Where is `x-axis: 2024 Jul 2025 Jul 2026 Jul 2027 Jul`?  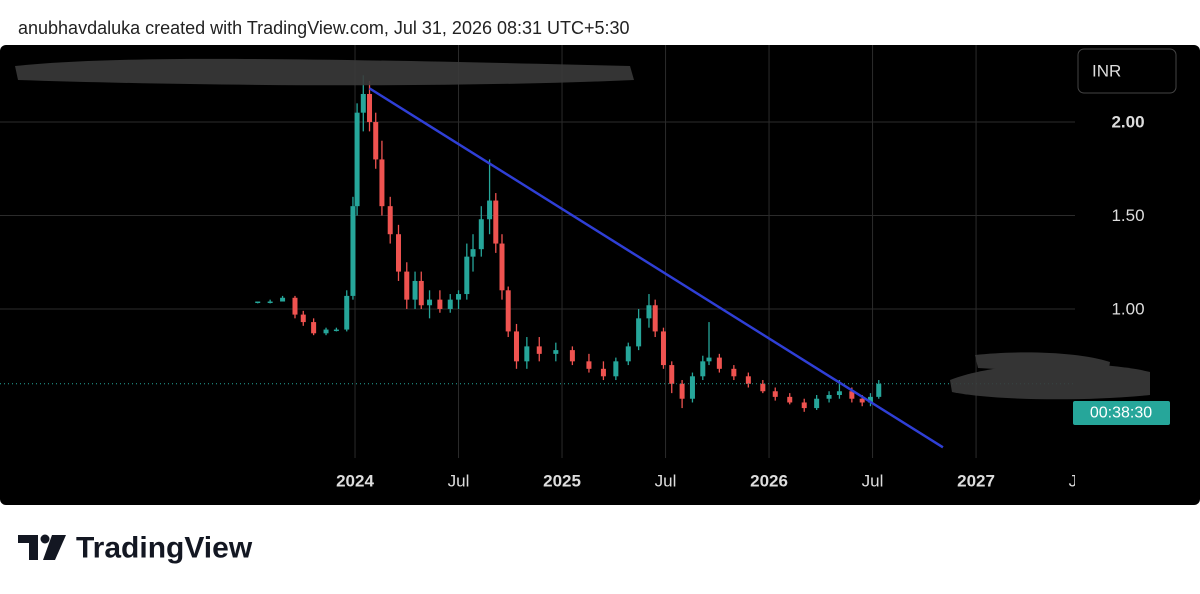
x-axis: 2024 Jul 2025 Jul 2026 Jul 2027 Jul is located at coordinates (713, 481).